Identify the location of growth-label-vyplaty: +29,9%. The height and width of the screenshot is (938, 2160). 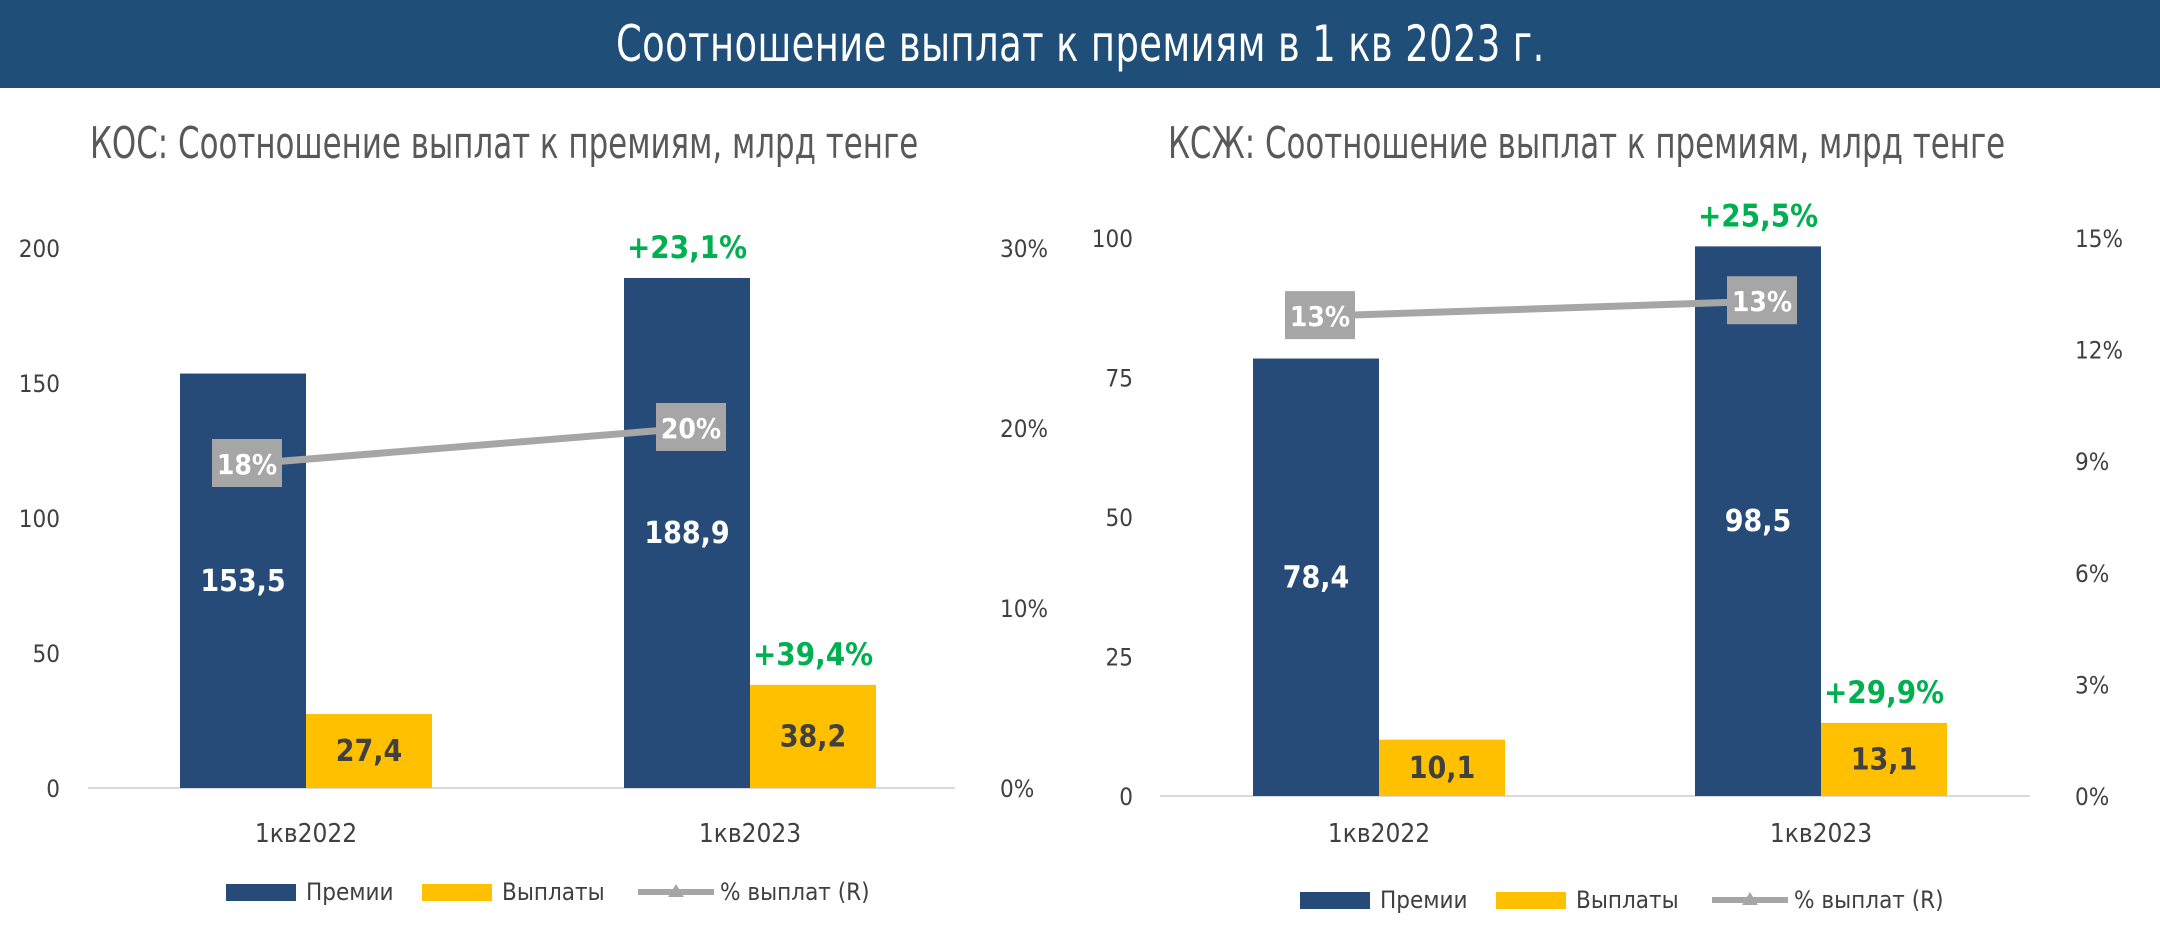
(1884, 693).